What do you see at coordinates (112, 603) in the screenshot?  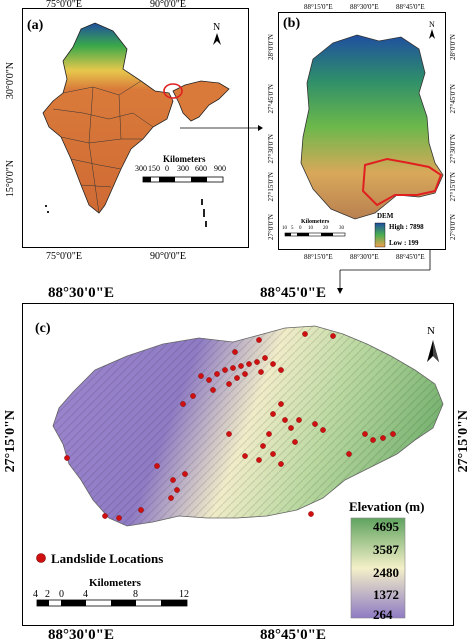 I see `scale-bar-c` at bounding box center [112, 603].